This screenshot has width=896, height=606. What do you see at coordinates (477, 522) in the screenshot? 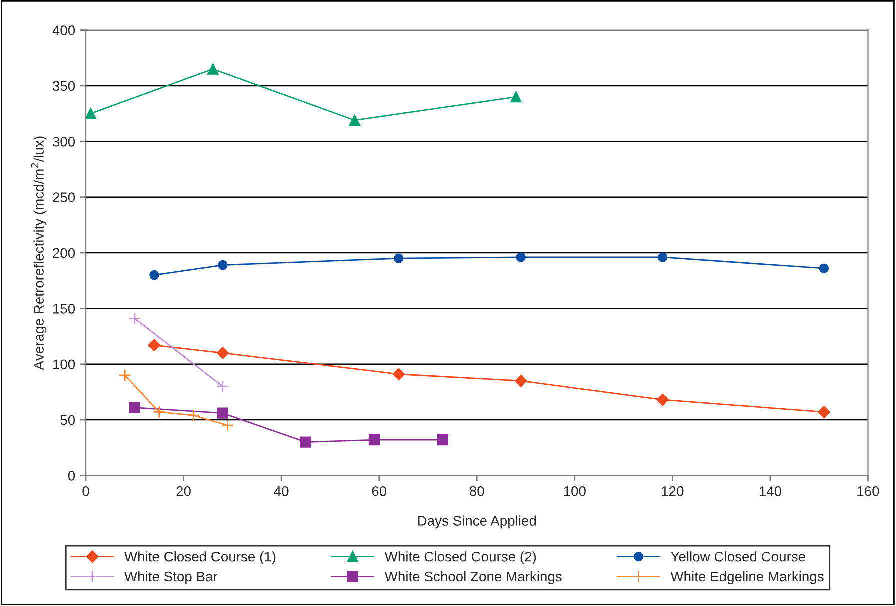
I see `x-axis-title: Days Since Applied` at bounding box center [477, 522].